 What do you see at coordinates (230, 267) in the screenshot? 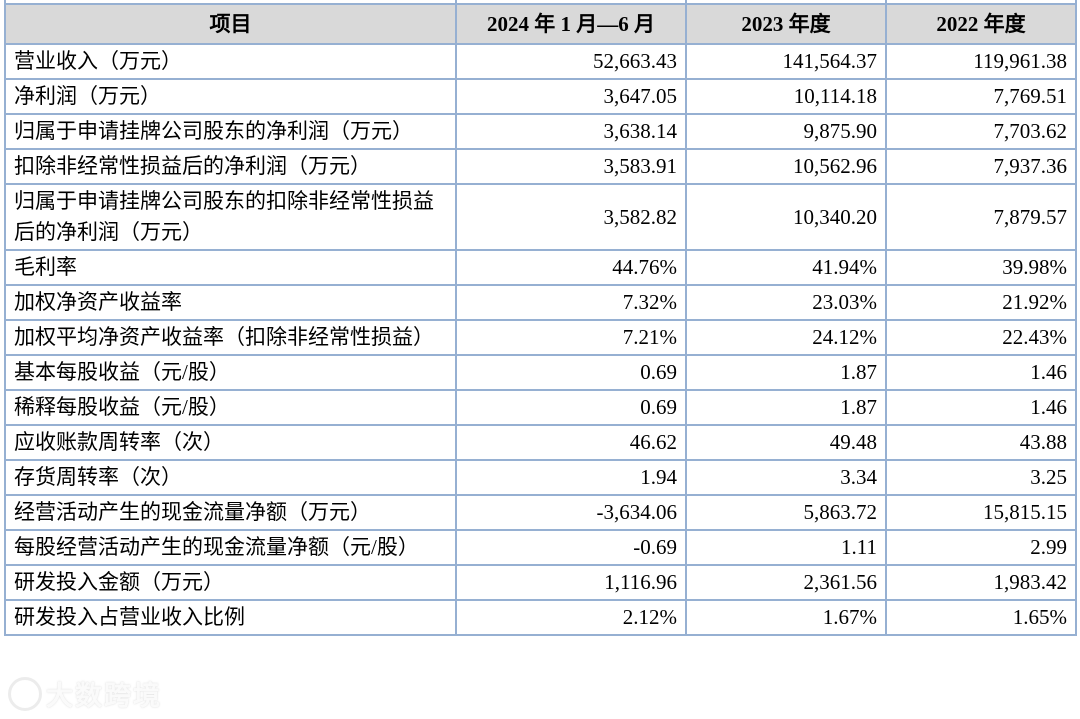
I see `item-cell: 毛利率` at bounding box center [230, 267].